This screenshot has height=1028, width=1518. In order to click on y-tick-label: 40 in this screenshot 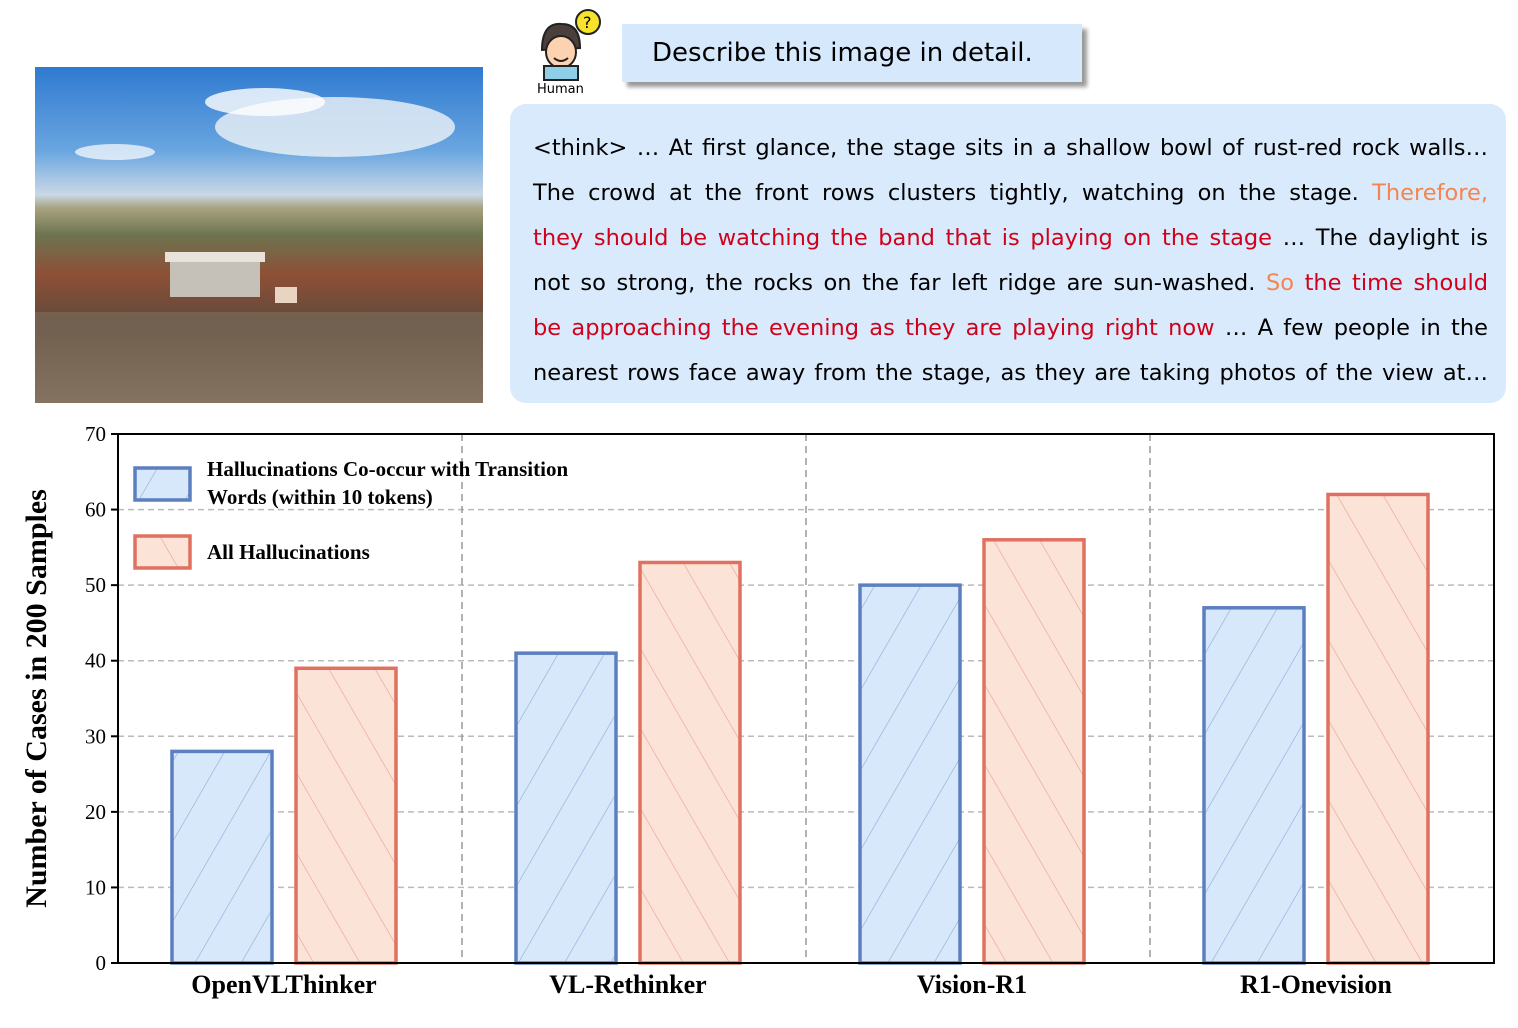, I will do `click(95, 661)`.